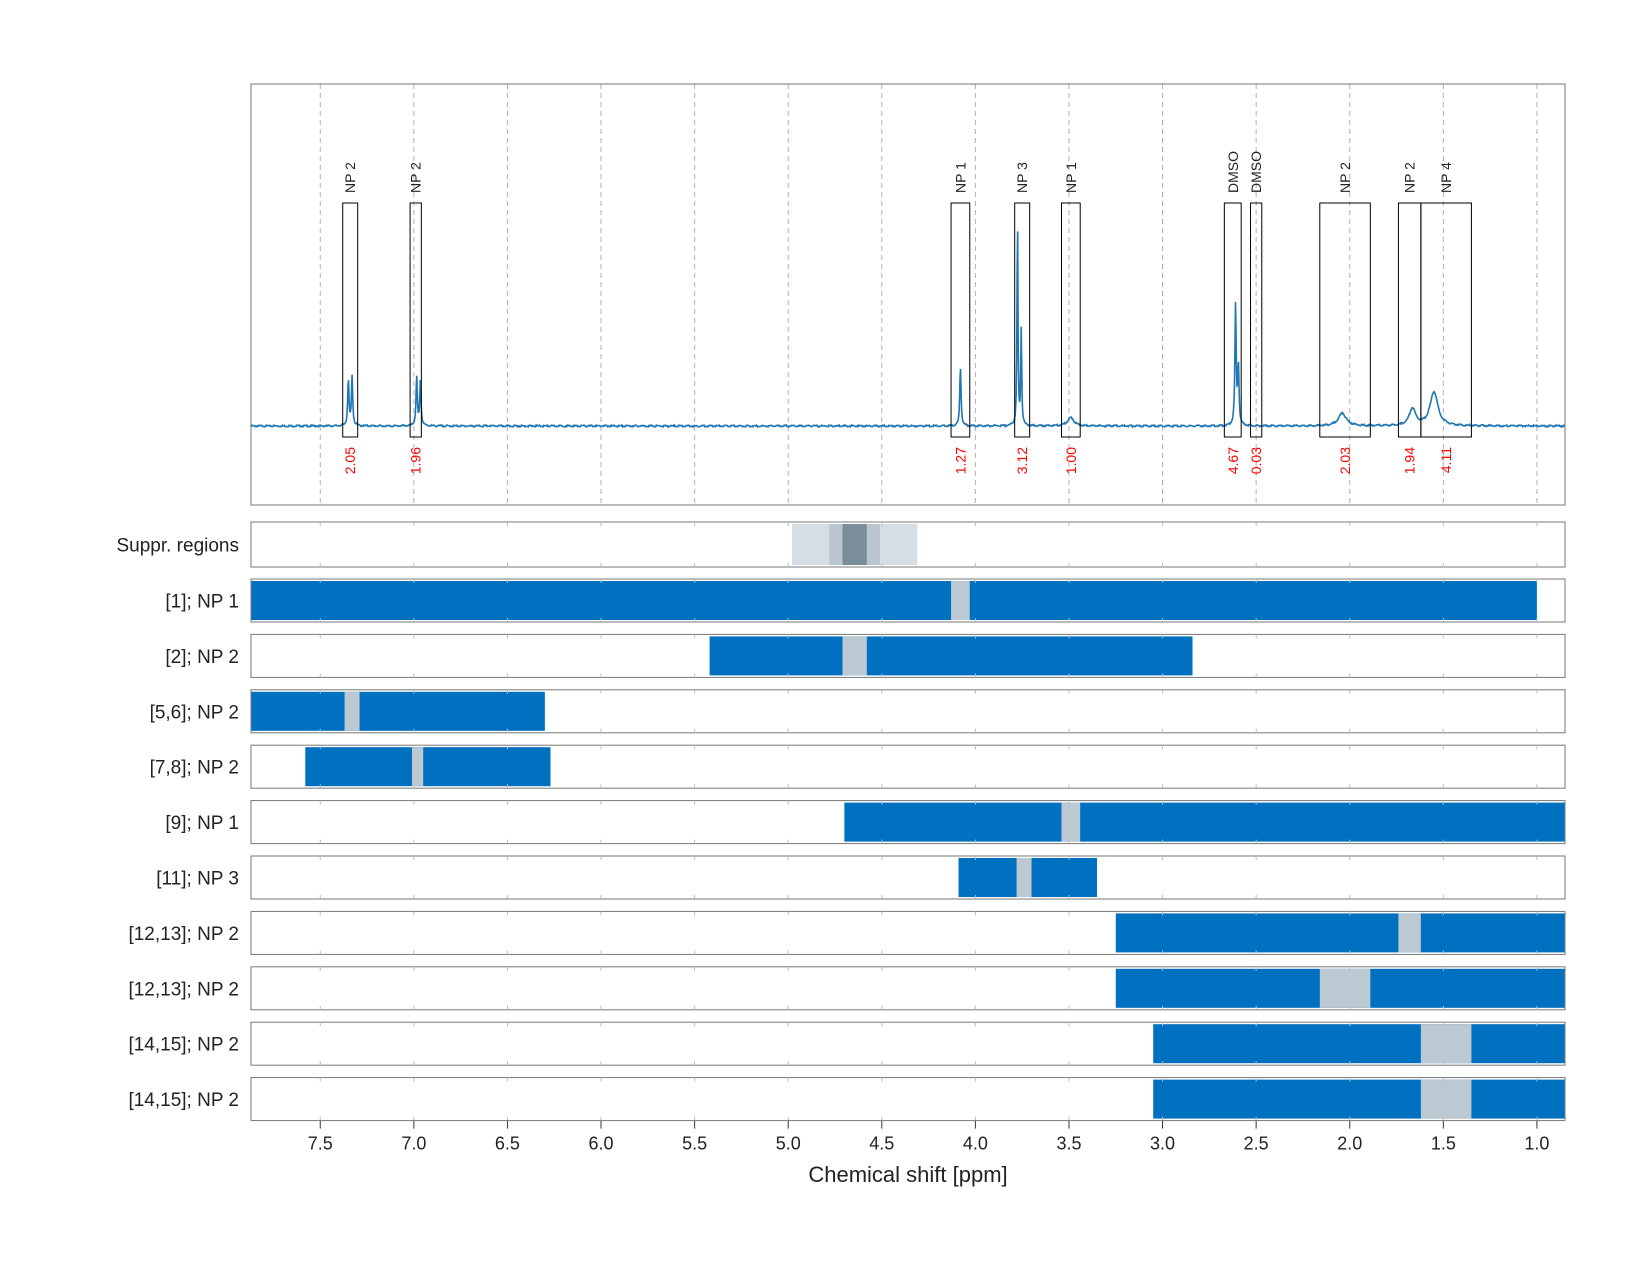 The image size is (1651, 1275). Describe the element at coordinates (1162, 1144) in the screenshot. I see `x-tick-label: 3.0` at that location.